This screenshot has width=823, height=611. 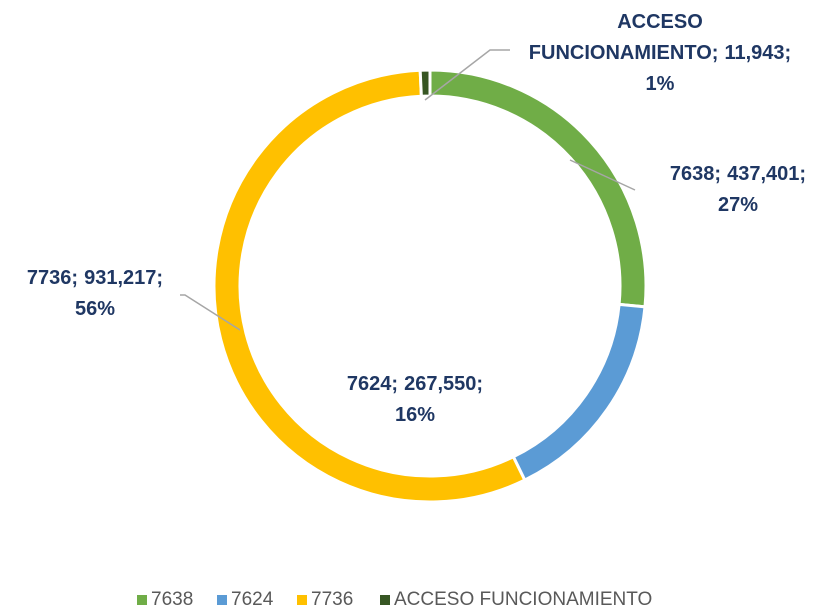 What do you see at coordinates (692, 174) in the screenshot?
I see `label-category: 7638` at bounding box center [692, 174].